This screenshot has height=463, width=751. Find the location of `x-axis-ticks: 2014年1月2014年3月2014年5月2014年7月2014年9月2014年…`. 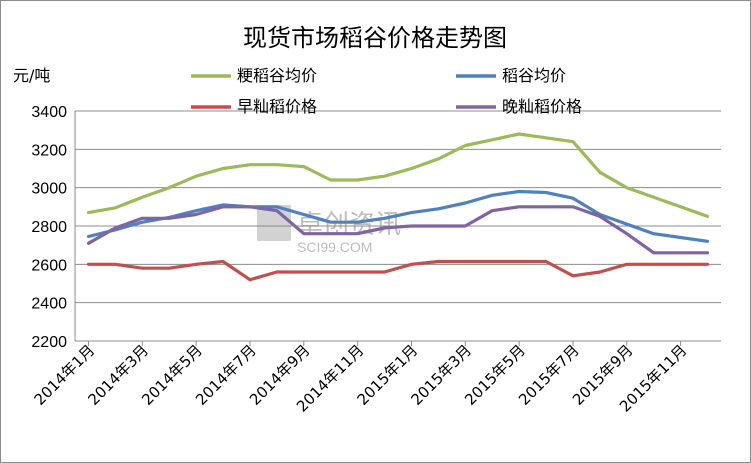

x-axis-ticks: 2014年1月2014年3月2014年5月2014年7月2014年9月2014年… is located at coordinates (360, 378).